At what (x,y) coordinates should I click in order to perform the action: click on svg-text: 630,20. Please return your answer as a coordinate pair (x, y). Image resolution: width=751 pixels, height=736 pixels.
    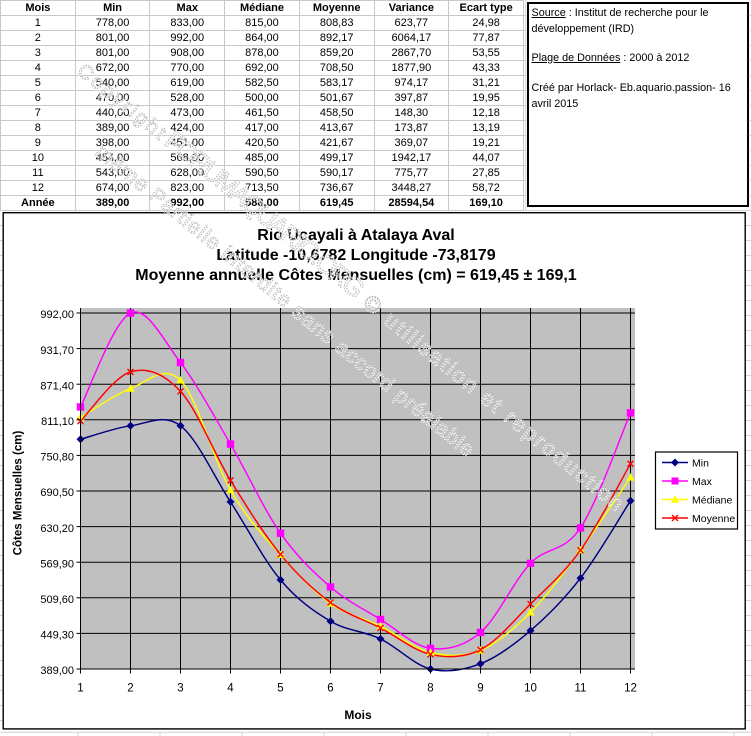
    Looking at the image, I should click on (57, 529).